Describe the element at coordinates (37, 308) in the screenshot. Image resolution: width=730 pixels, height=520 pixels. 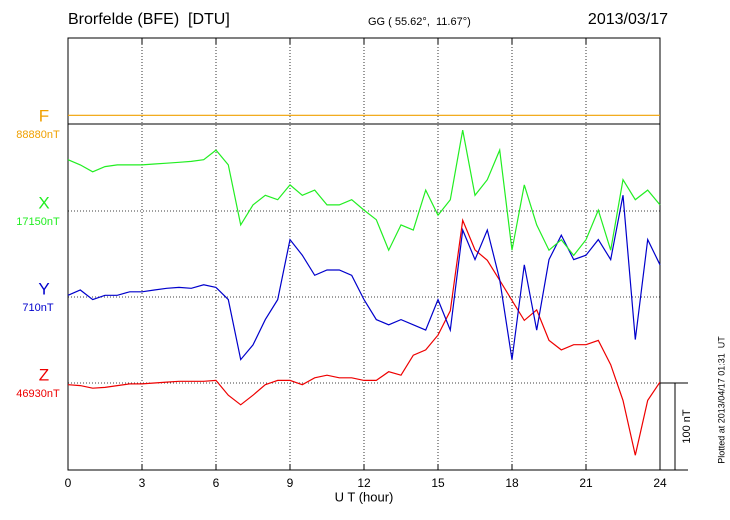
I see `baseline-label: 710nT` at that location.